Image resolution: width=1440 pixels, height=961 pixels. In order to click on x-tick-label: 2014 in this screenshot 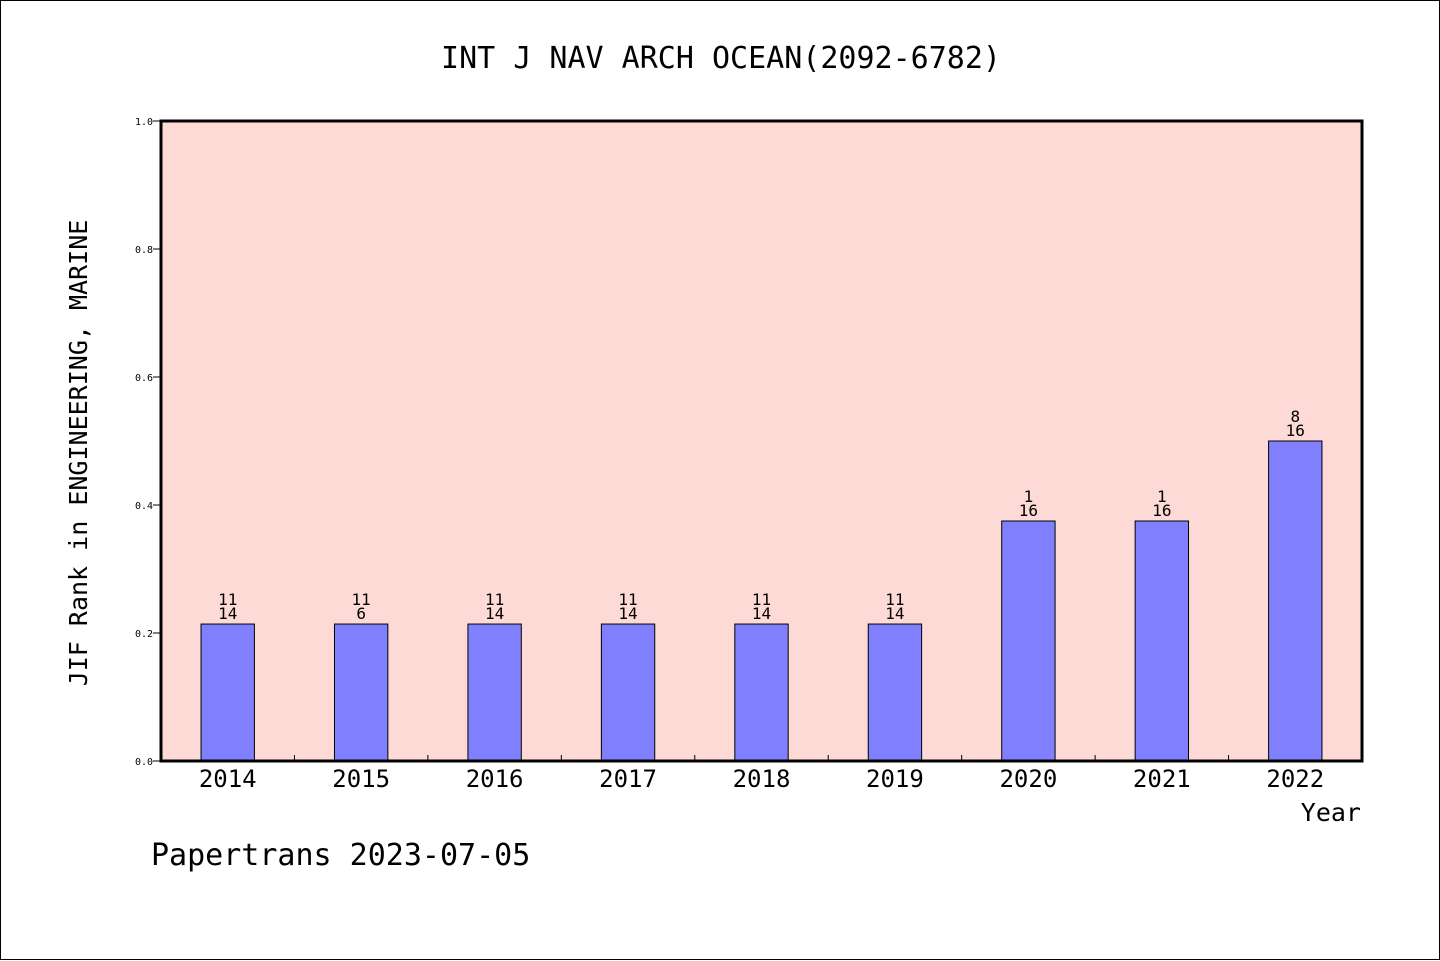, I will do `click(228, 779)`.